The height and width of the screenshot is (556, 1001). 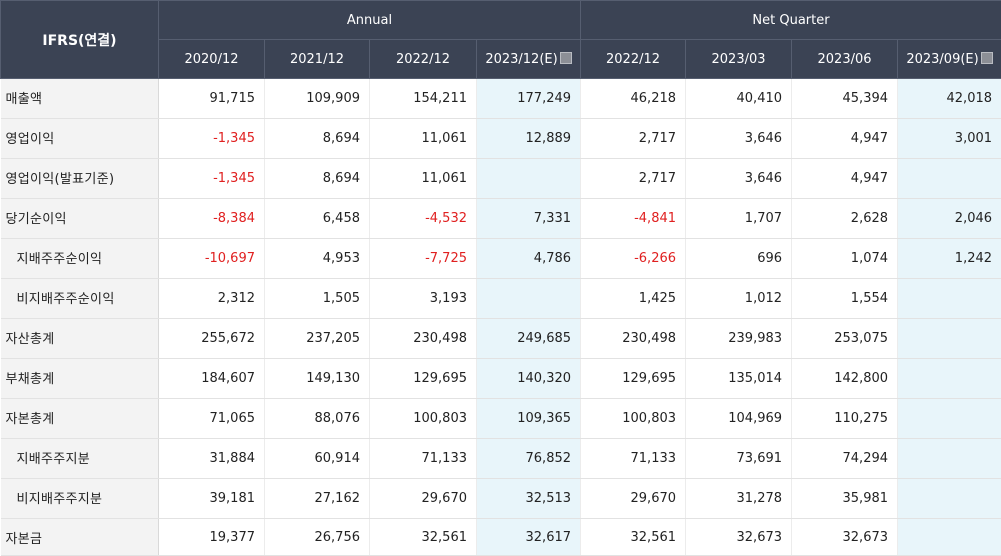 I want to click on table-cell: 91,715, so click(x=212, y=99).